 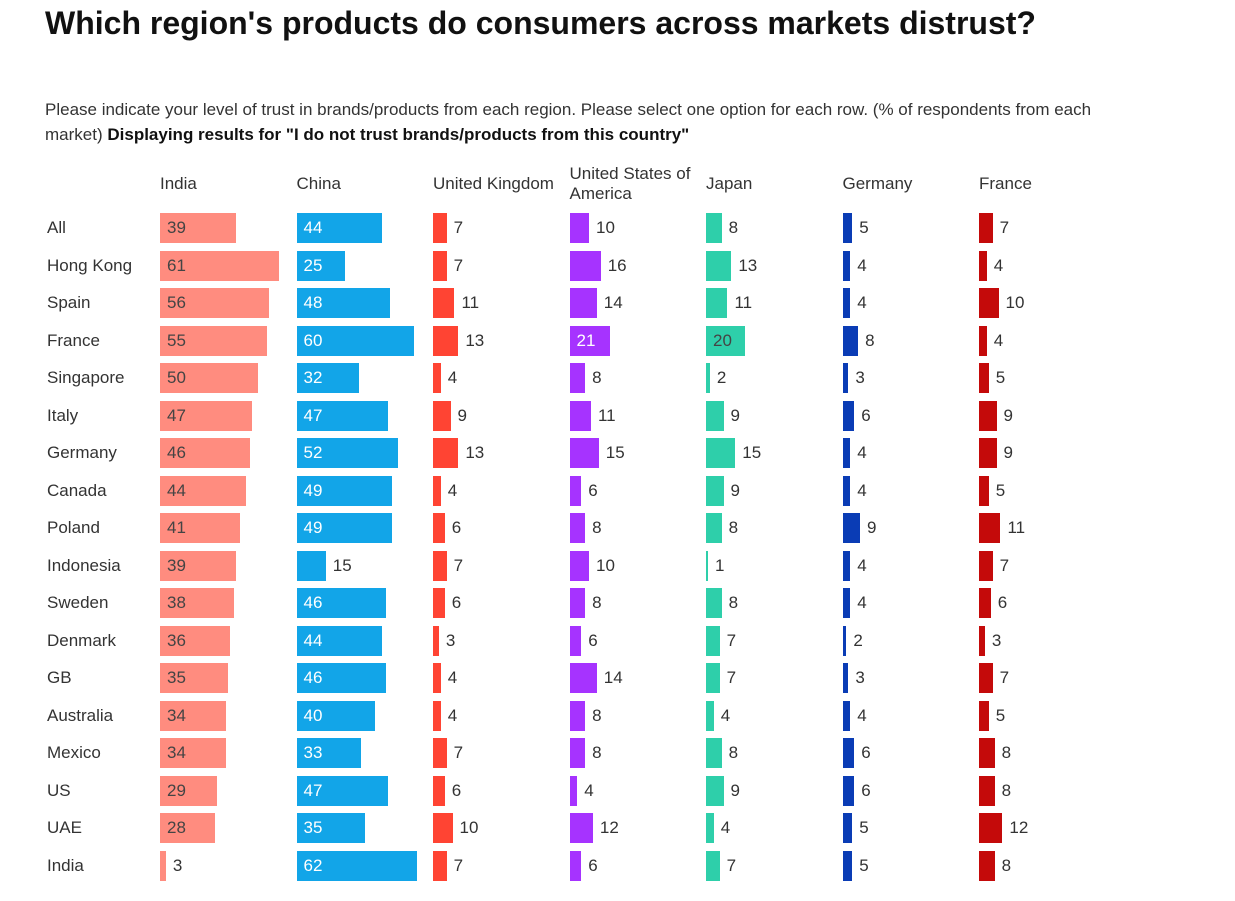 What do you see at coordinates (719, 565) in the screenshot?
I see `value-label: 1` at bounding box center [719, 565].